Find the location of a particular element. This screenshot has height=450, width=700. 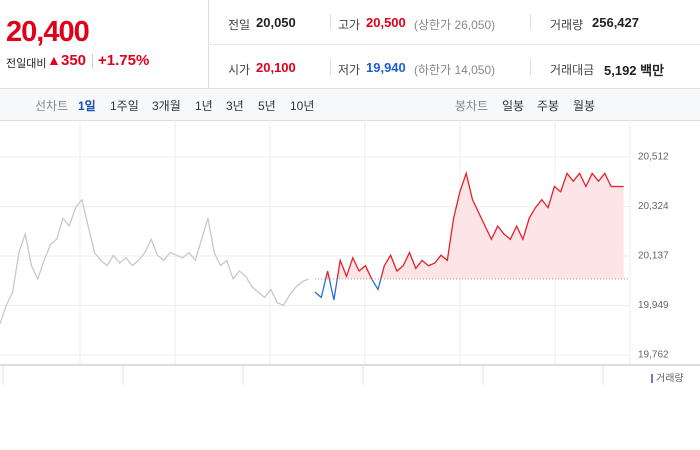

stat-value: 19,940 is located at coordinates (386, 67).